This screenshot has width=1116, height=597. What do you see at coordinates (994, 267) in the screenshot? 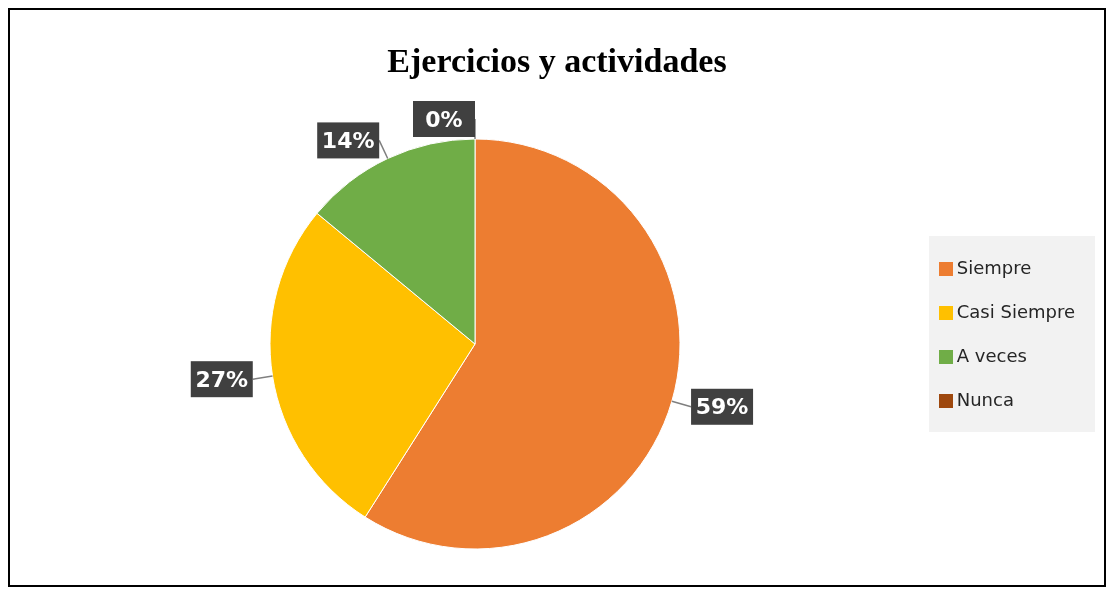
I see `legend-label: Siempre` at bounding box center [994, 267].